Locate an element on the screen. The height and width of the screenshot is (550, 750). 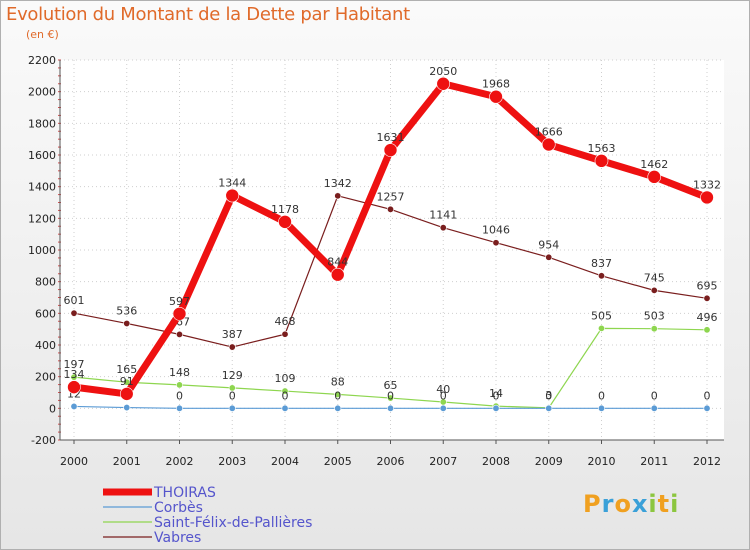
data-label-thoiras: 597 is located at coordinates (179, 301).